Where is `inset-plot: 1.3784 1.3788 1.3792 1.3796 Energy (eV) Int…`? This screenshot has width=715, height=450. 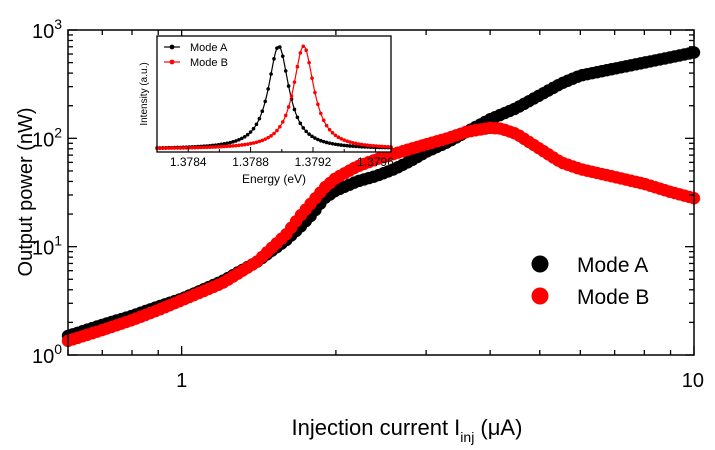 inset-plot: 1.3784 1.3788 1.3792 1.3796 Energy (eV) Int… is located at coordinates (266, 110).